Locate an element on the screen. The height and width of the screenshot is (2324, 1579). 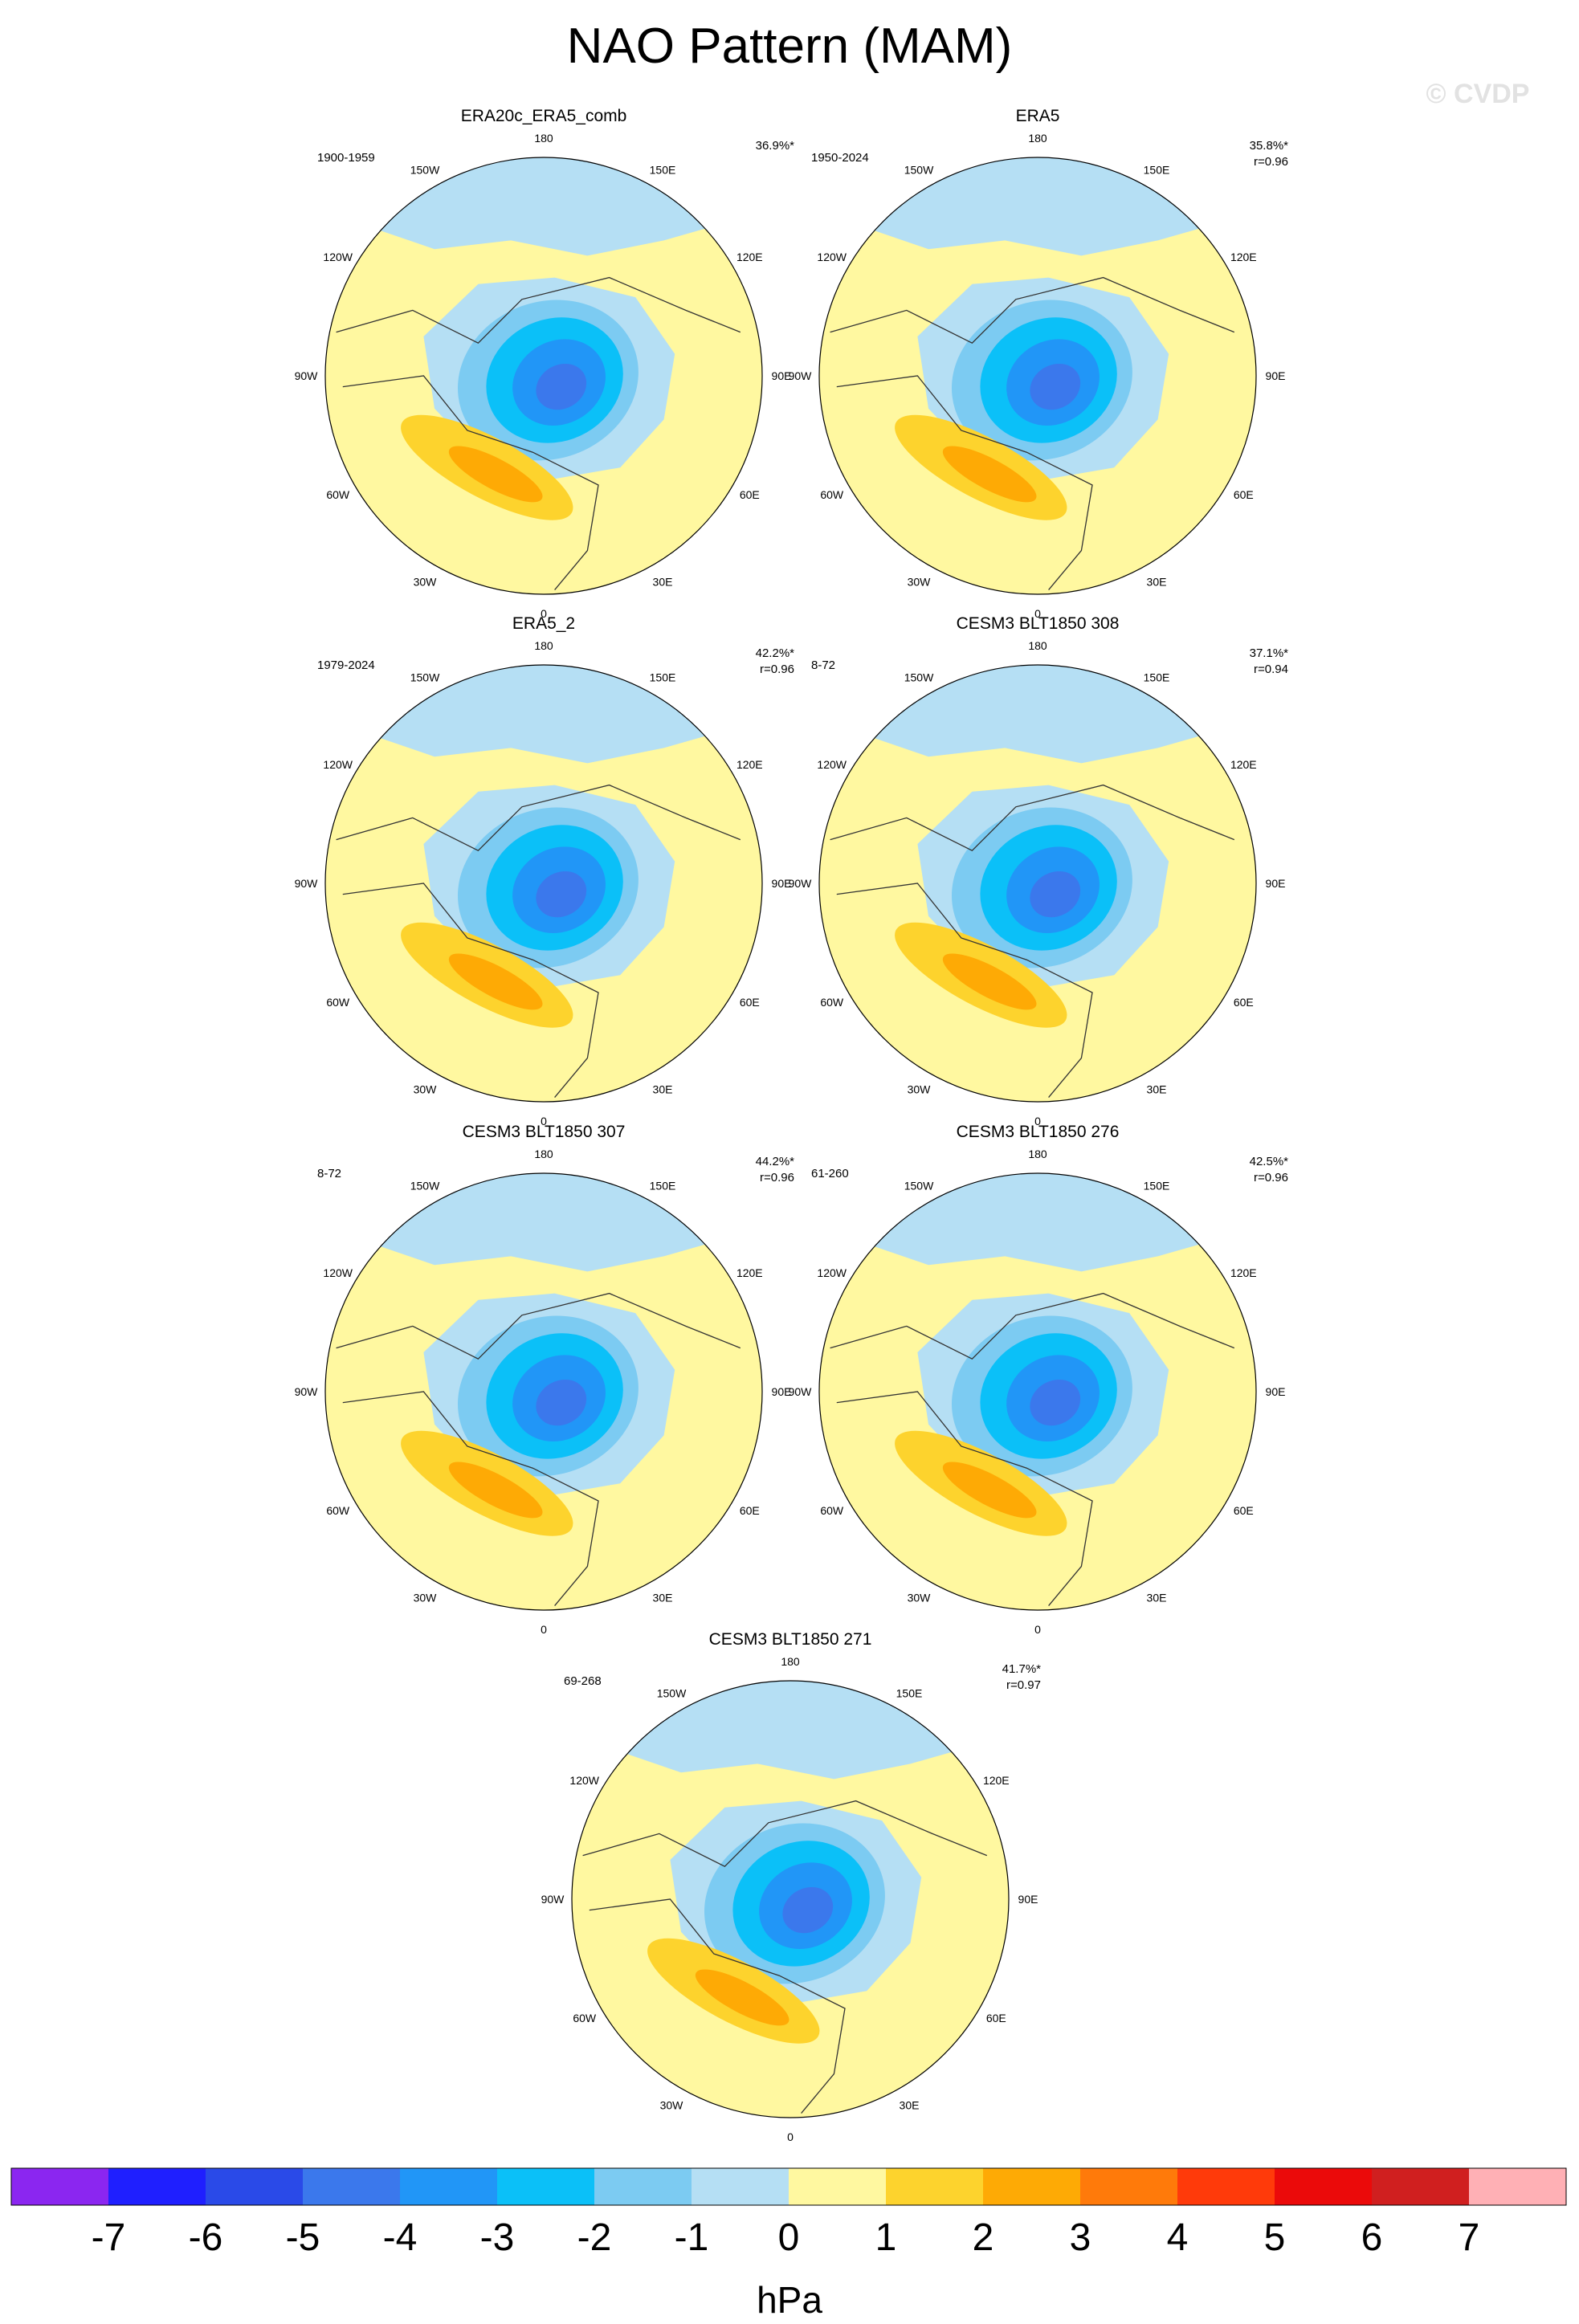
variance-label: 35.8%* is located at coordinates (1269, 146).